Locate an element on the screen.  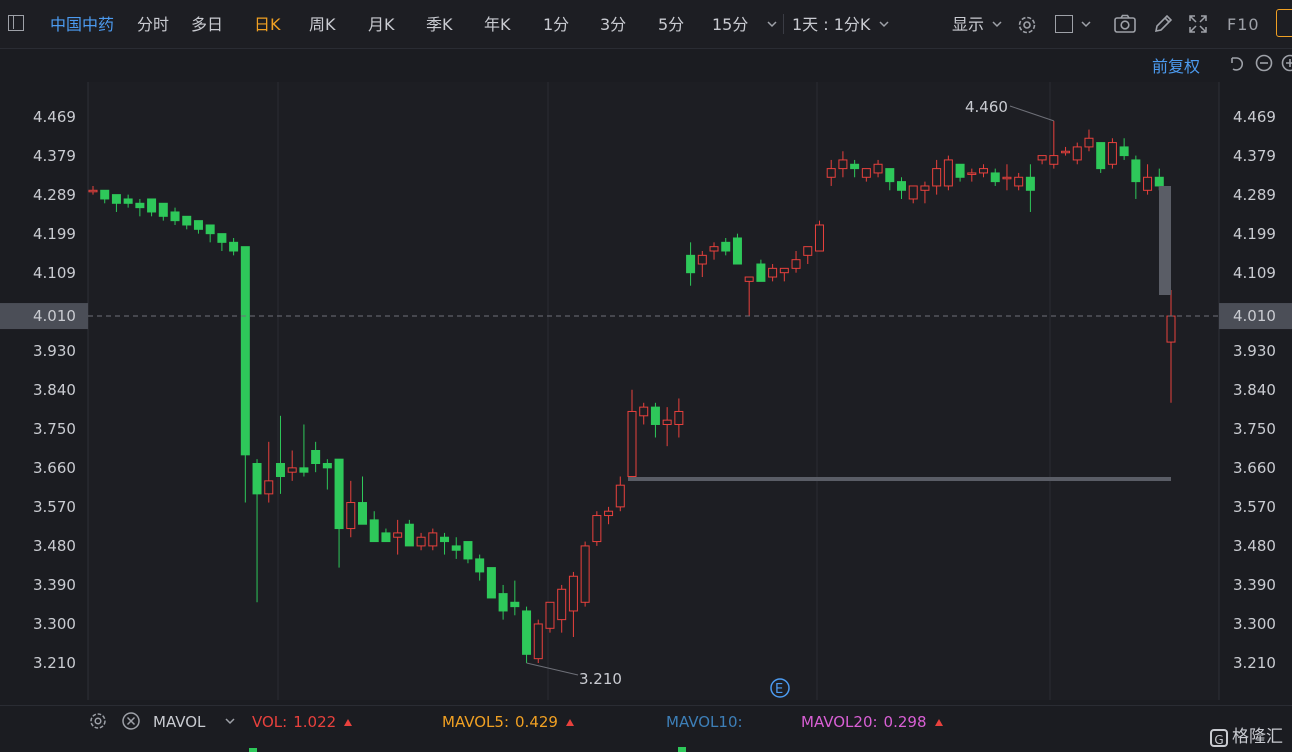
tab-period-multi-day: 多日 is located at coordinates (207, 24).